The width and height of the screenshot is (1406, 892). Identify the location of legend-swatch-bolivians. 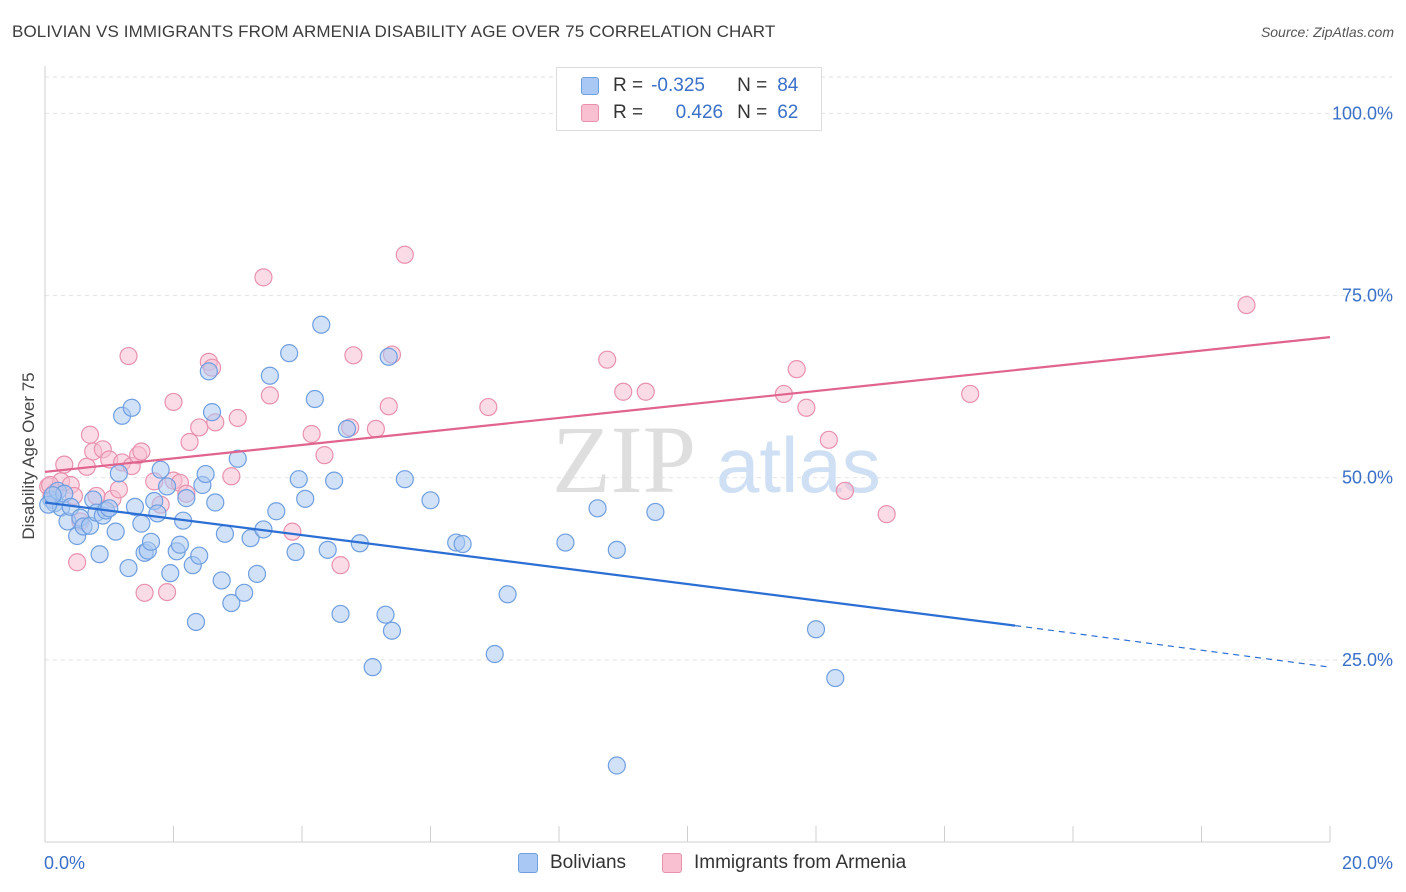
(528, 863).